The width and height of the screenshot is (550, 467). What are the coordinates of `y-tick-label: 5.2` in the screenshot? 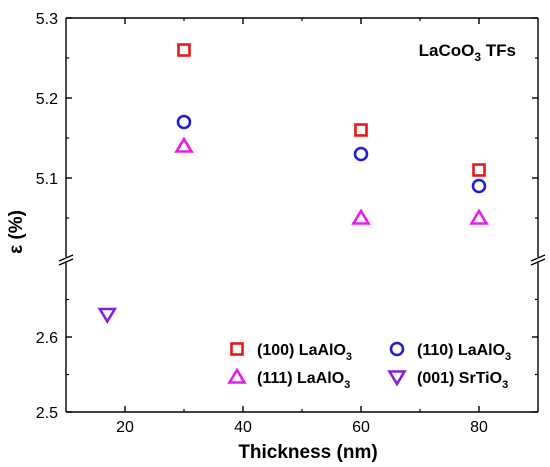 It's located at (47, 99).